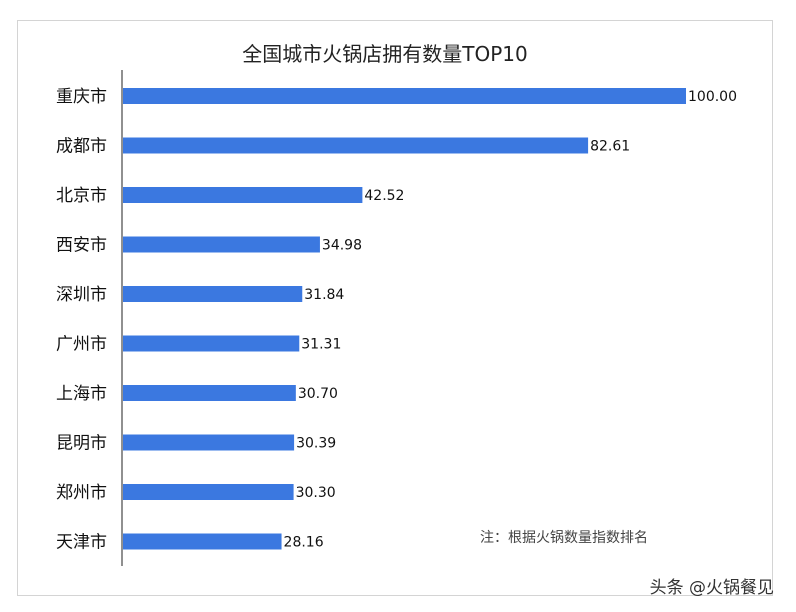 This screenshot has height=612, width=796. Describe the element at coordinates (384, 196) in the screenshot. I see `value-label: 42.52` at that location.